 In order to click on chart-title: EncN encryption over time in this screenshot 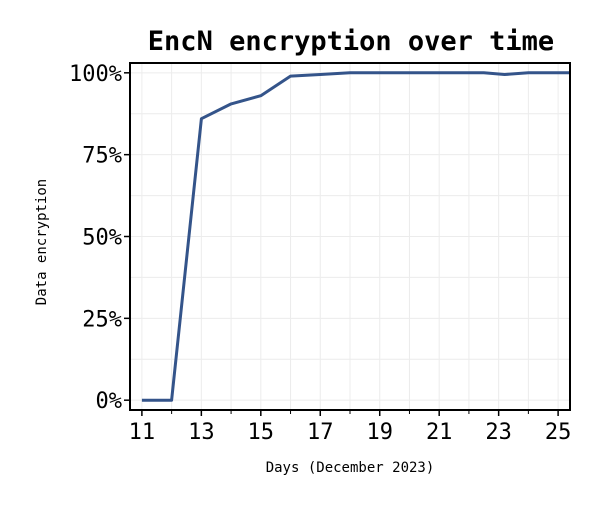, I will do `click(351, 41)`.